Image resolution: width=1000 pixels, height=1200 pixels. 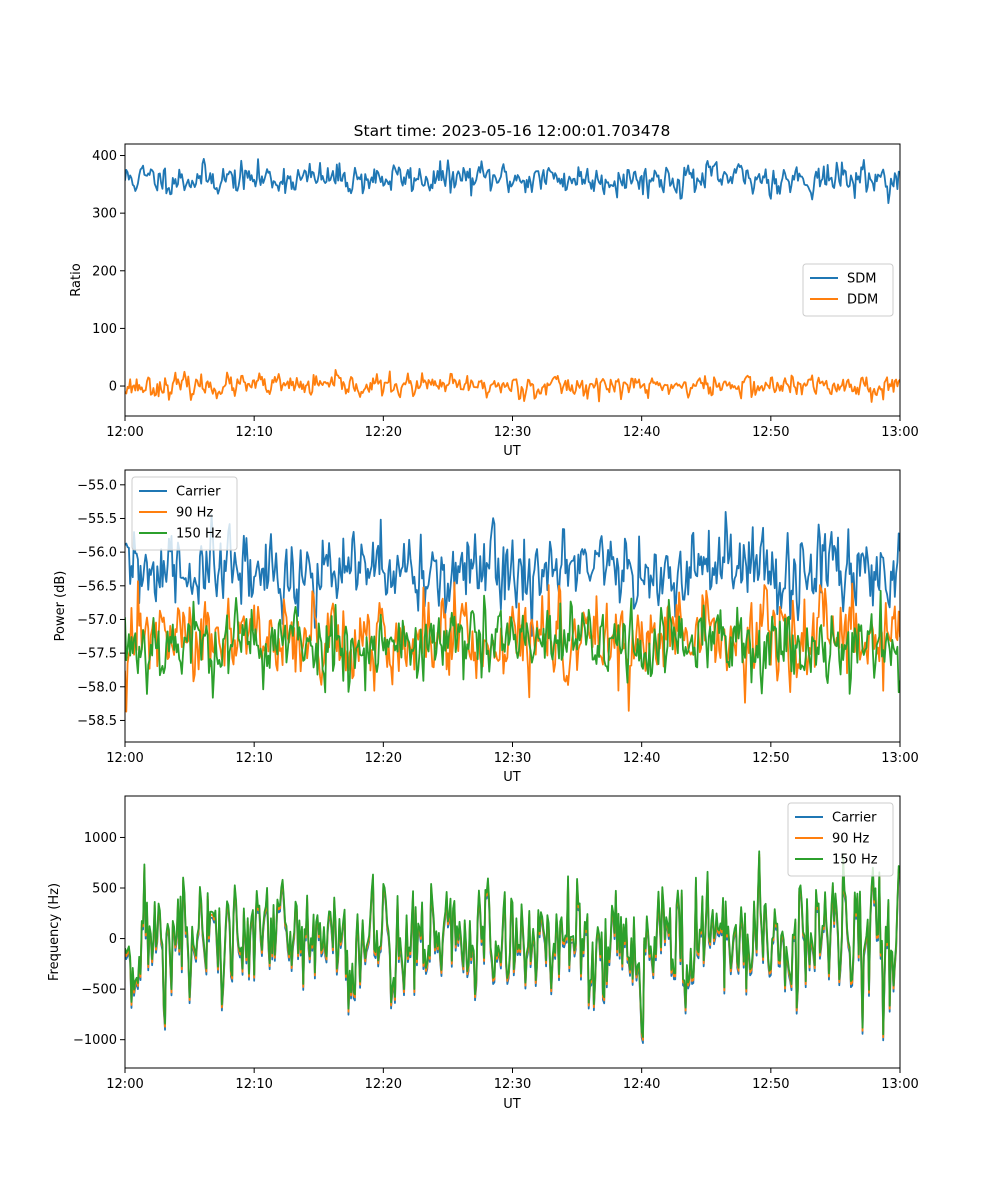 What do you see at coordinates (512, 386) in the screenshot?
I see `series-line-ddm` at bounding box center [512, 386].